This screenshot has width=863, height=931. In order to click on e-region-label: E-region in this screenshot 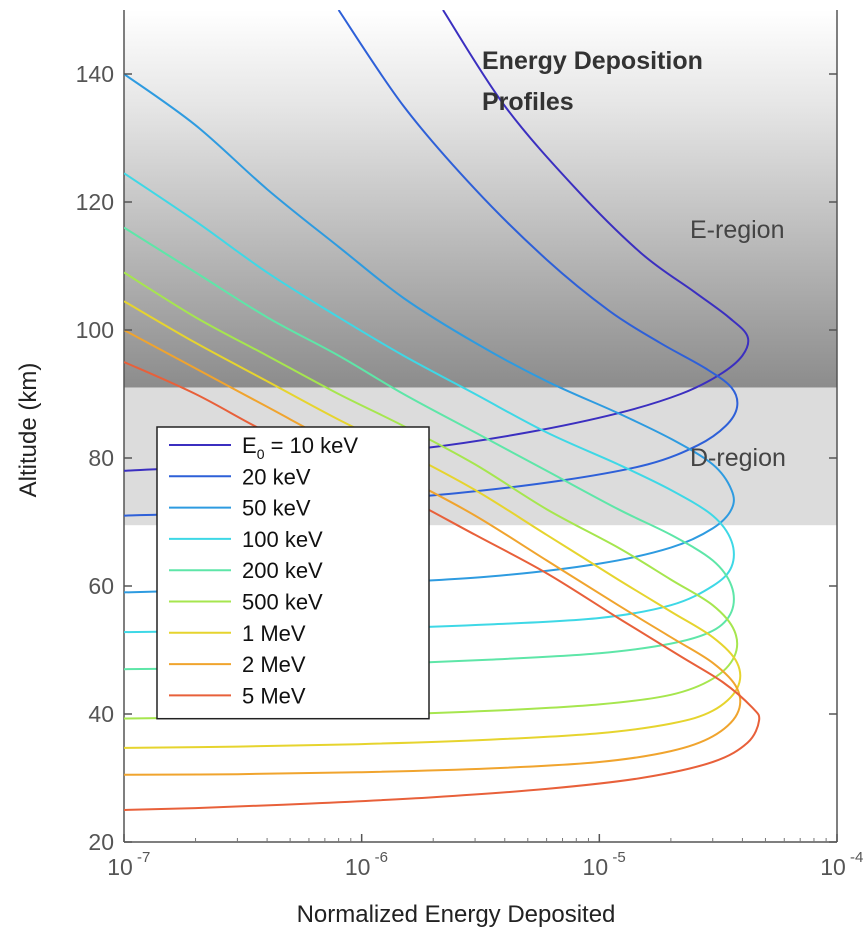, I will do `click(737, 230)`.